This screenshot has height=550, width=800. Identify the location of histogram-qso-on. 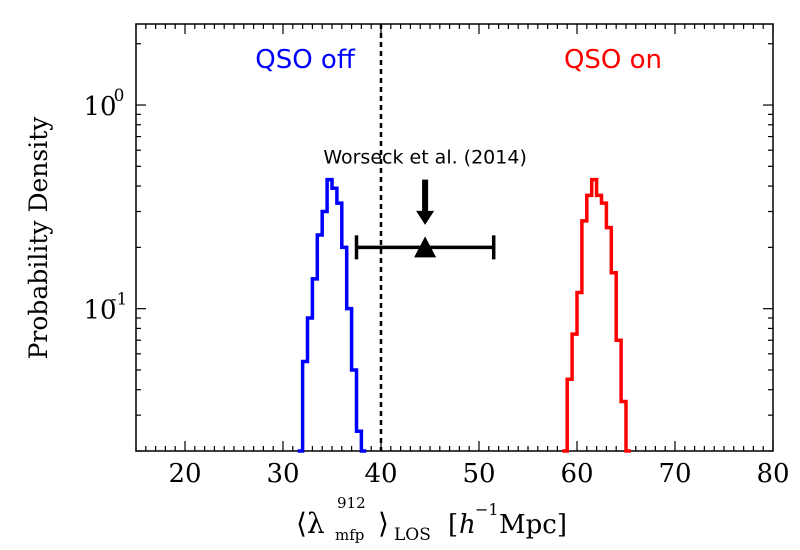
(596, 315).